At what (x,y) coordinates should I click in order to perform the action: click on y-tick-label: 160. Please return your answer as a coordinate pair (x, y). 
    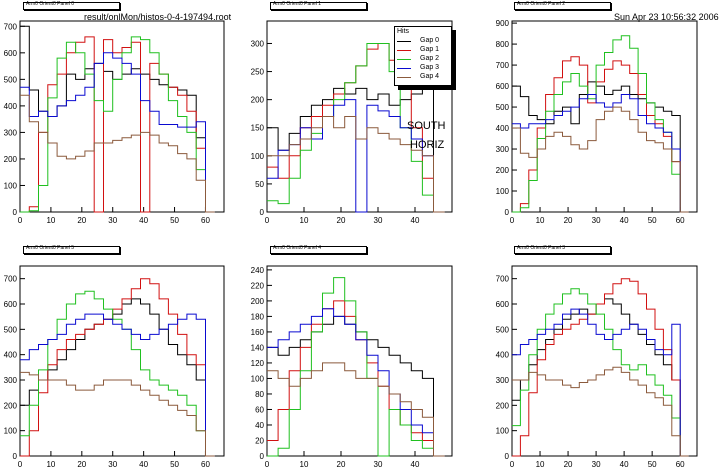
    Looking at the image, I should click on (258, 332).